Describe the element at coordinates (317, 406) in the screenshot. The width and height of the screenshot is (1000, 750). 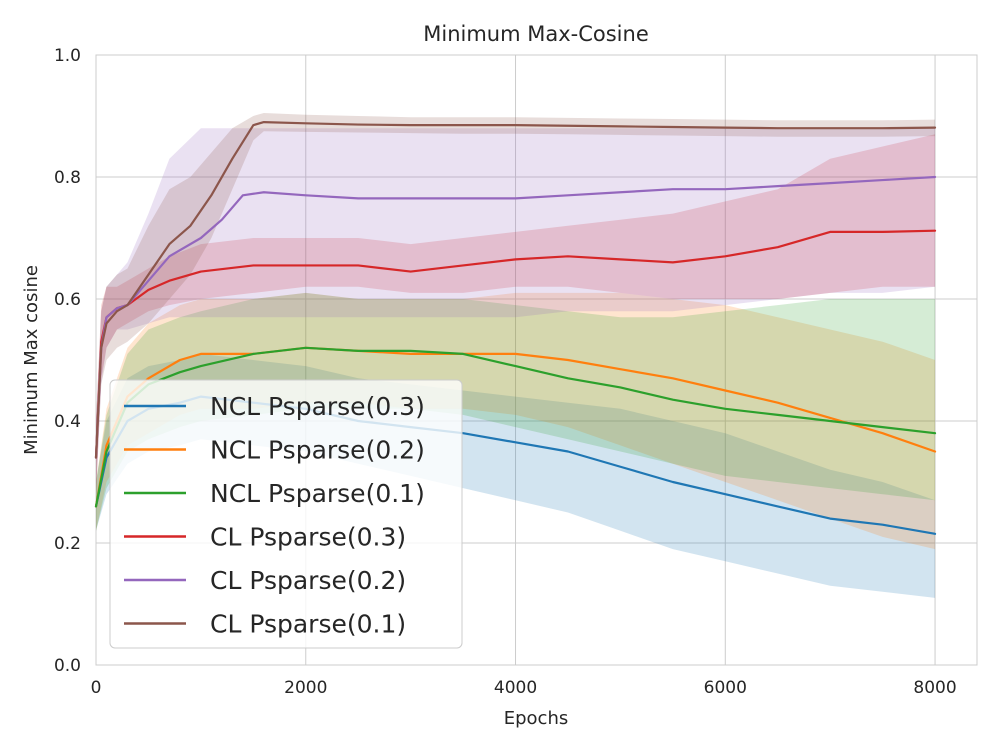
I see `legend-label-1: NCL Psparse(0.3)` at that location.